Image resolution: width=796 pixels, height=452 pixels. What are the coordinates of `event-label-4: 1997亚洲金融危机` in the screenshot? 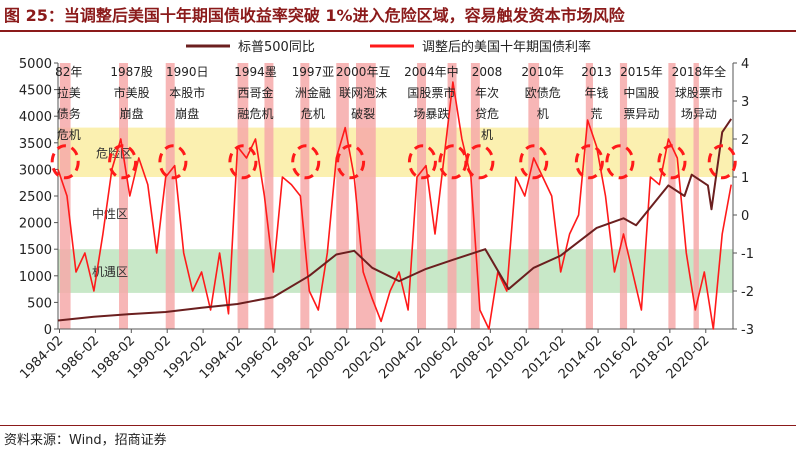 It's located at (313, 93).